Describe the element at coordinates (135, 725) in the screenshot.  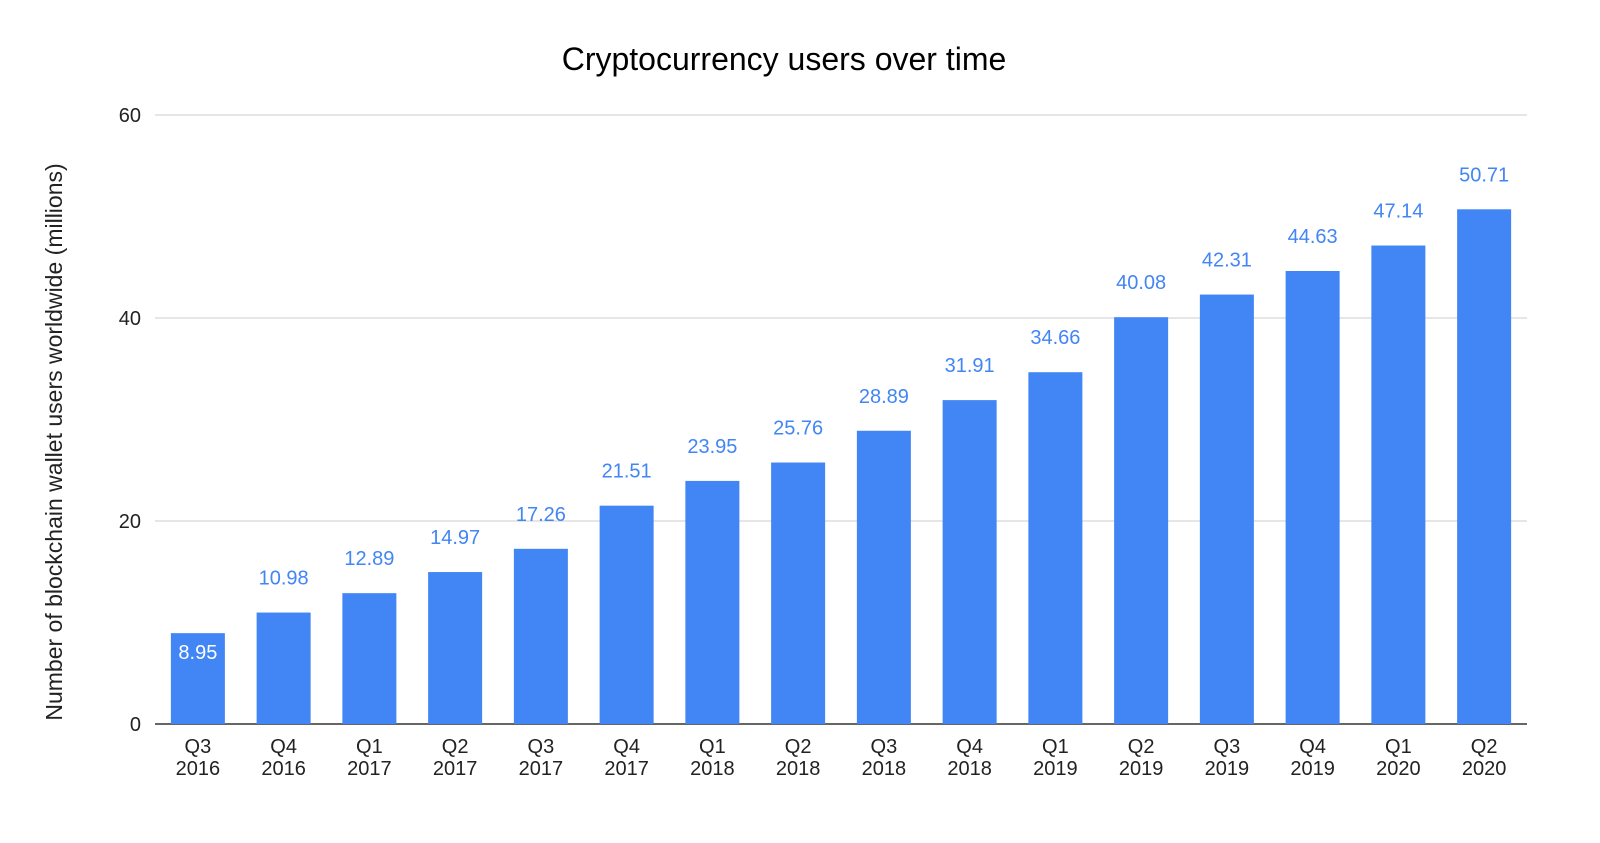
I see `y-tick-label: 0` at that location.